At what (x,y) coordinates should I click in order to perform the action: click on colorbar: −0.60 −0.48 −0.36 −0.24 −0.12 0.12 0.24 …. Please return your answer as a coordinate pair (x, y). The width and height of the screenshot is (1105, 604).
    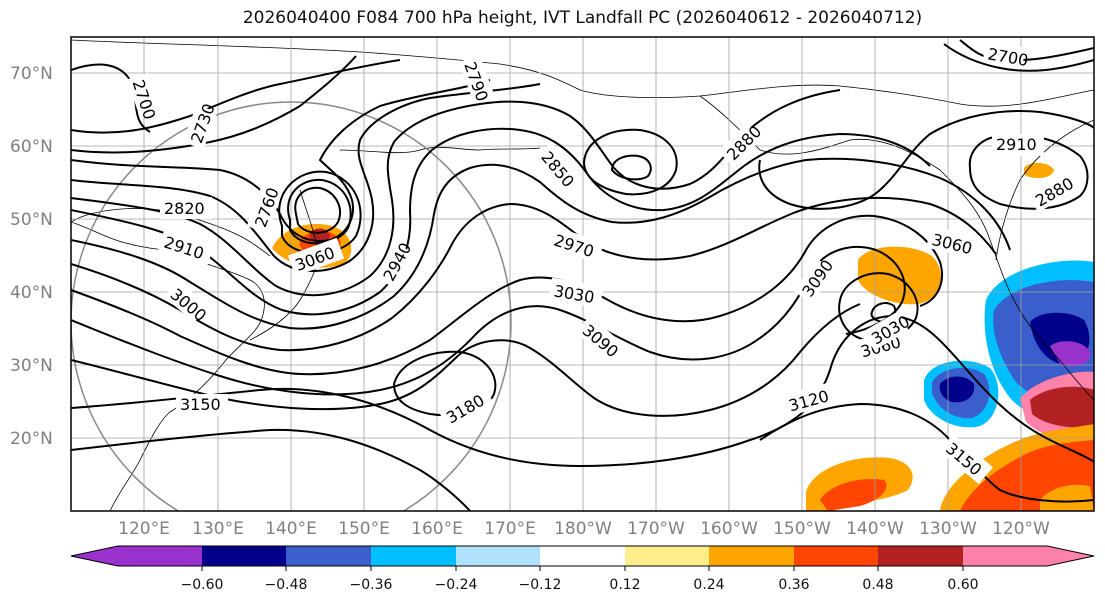
    Looking at the image, I should click on (582, 569).